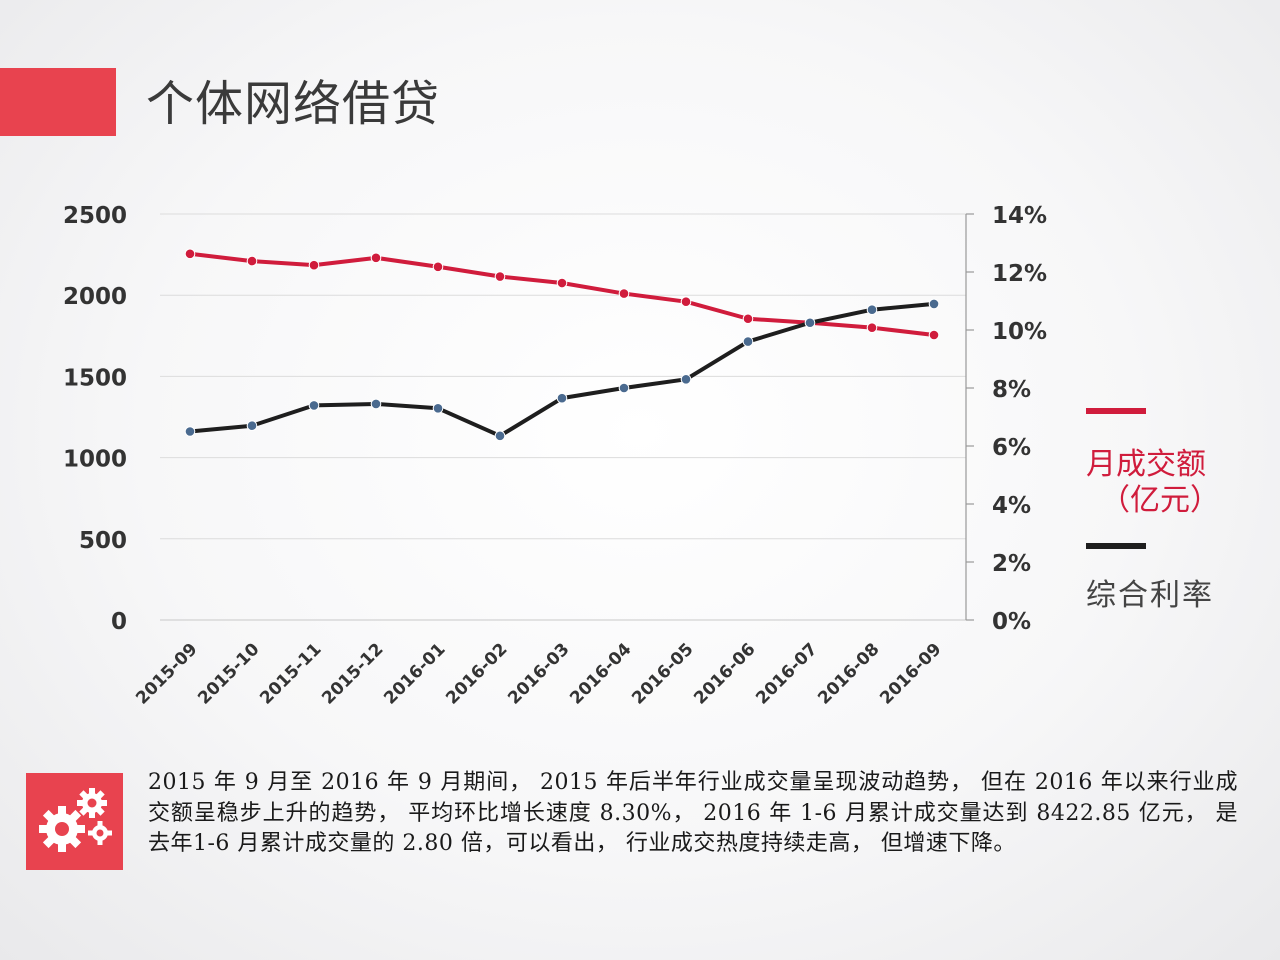  What do you see at coordinates (910, 673) in the screenshot?
I see `x-tick-label: 2016-09` at bounding box center [910, 673].